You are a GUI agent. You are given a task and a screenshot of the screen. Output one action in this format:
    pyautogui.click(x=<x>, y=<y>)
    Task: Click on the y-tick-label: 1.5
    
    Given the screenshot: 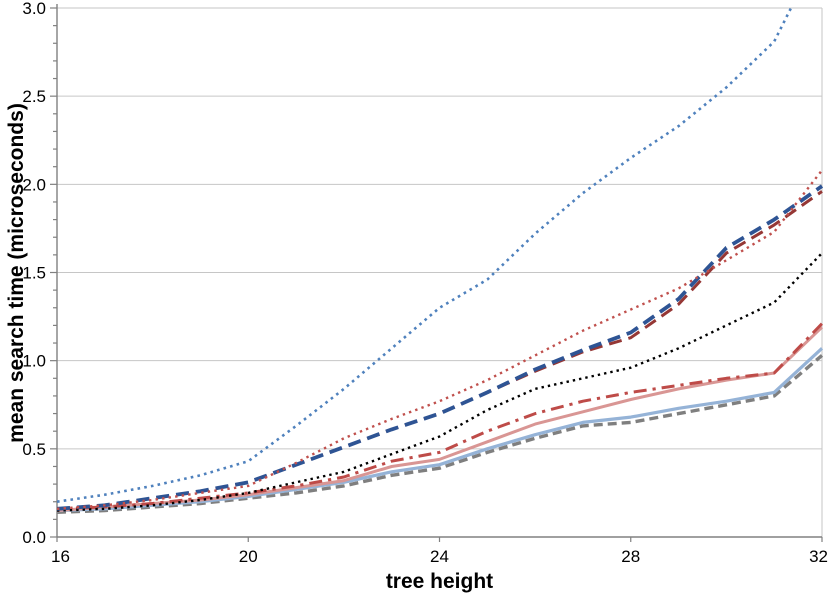 What is the action you would take?
    pyautogui.click(x=34, y=272)
    